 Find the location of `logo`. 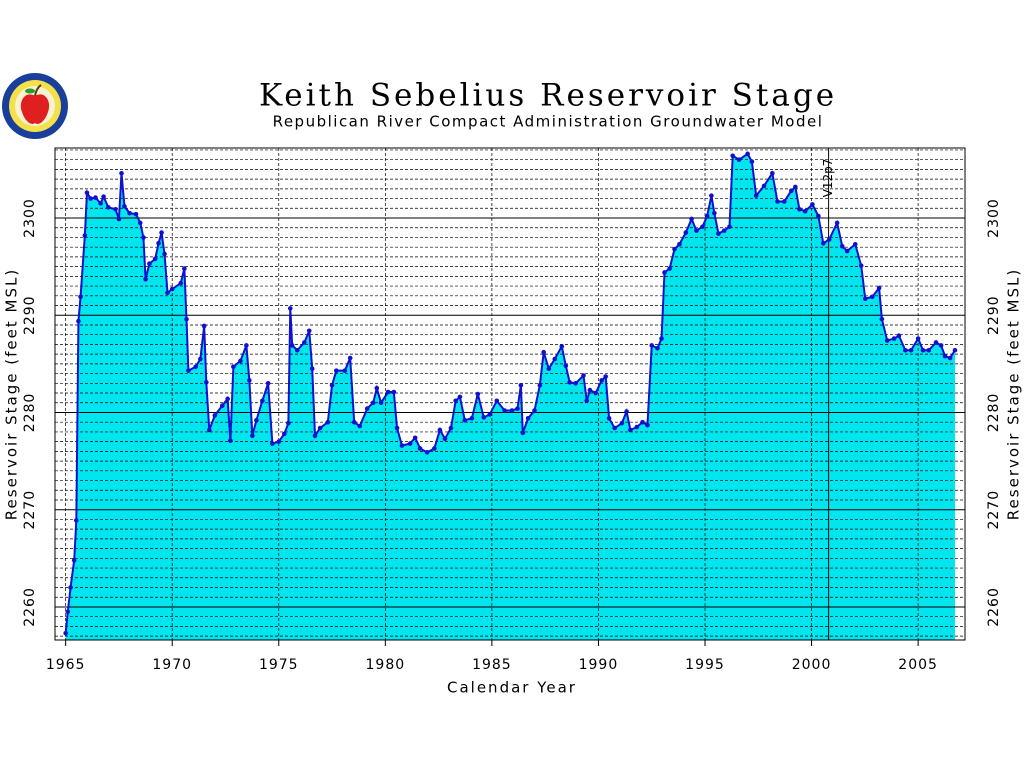

logo is located at coordinates (35, 106).